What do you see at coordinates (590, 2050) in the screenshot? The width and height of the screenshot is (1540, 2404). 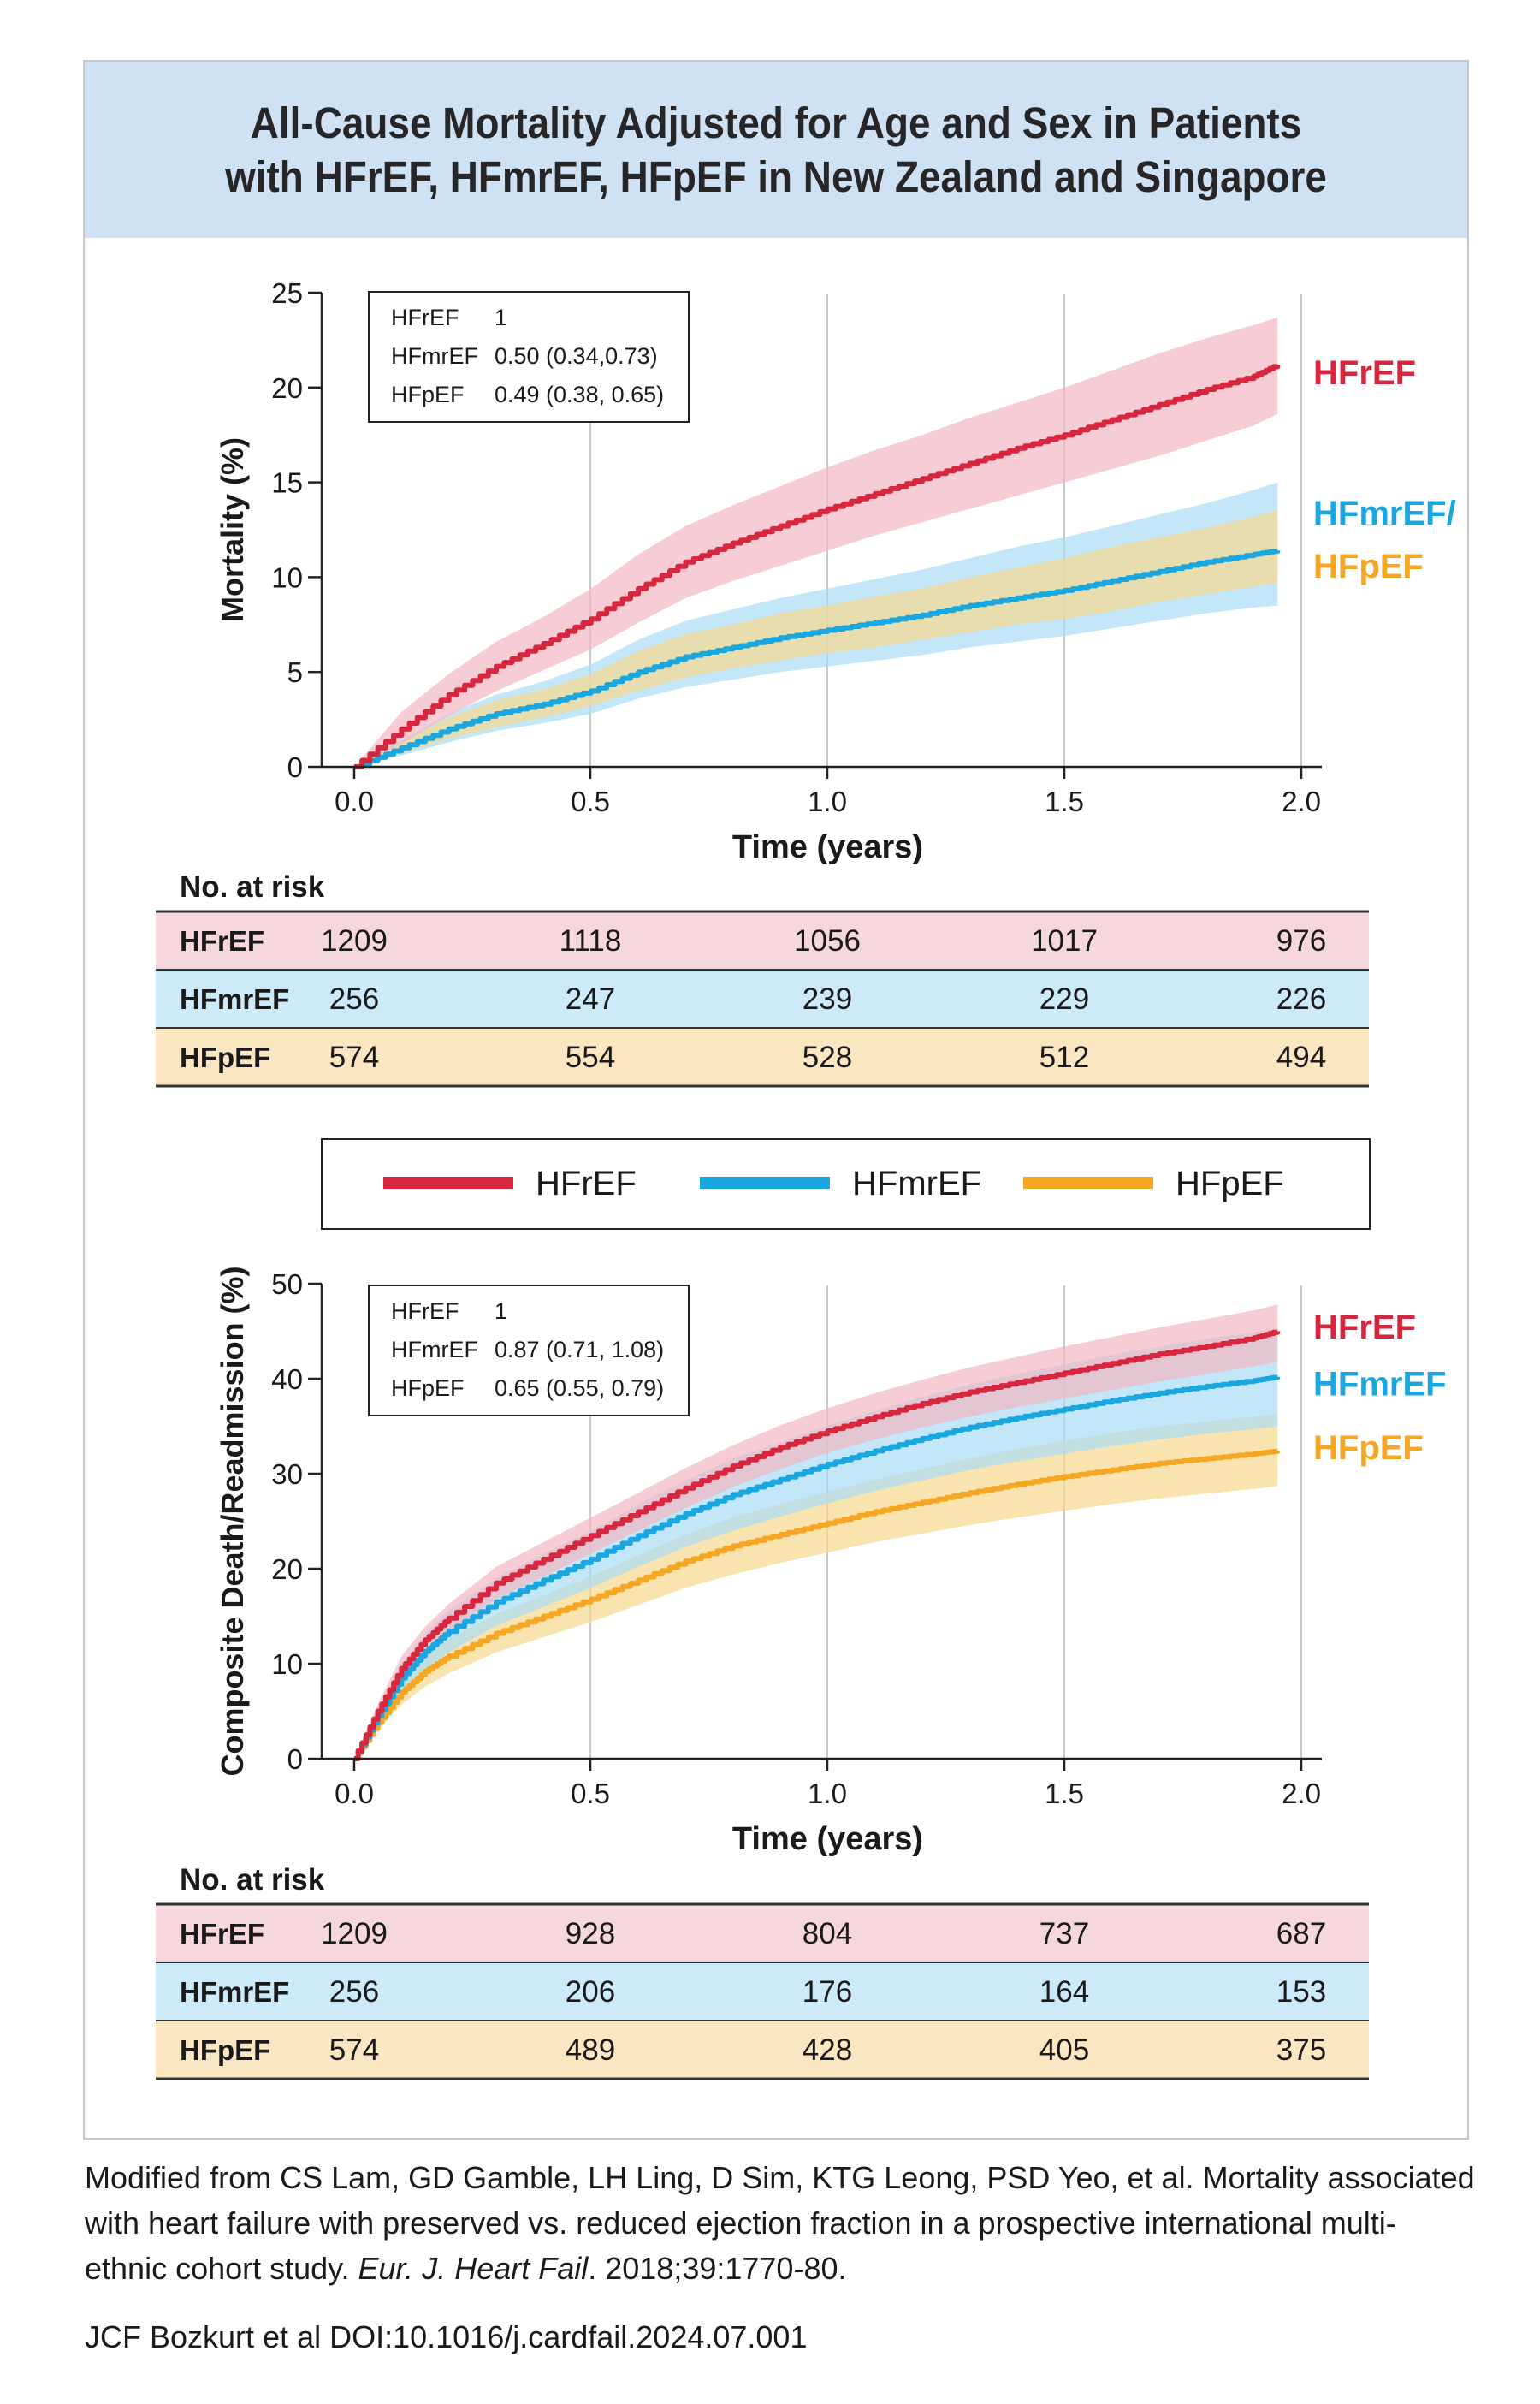 I see `risk-value: 489` at bounding box center [590, 2050].